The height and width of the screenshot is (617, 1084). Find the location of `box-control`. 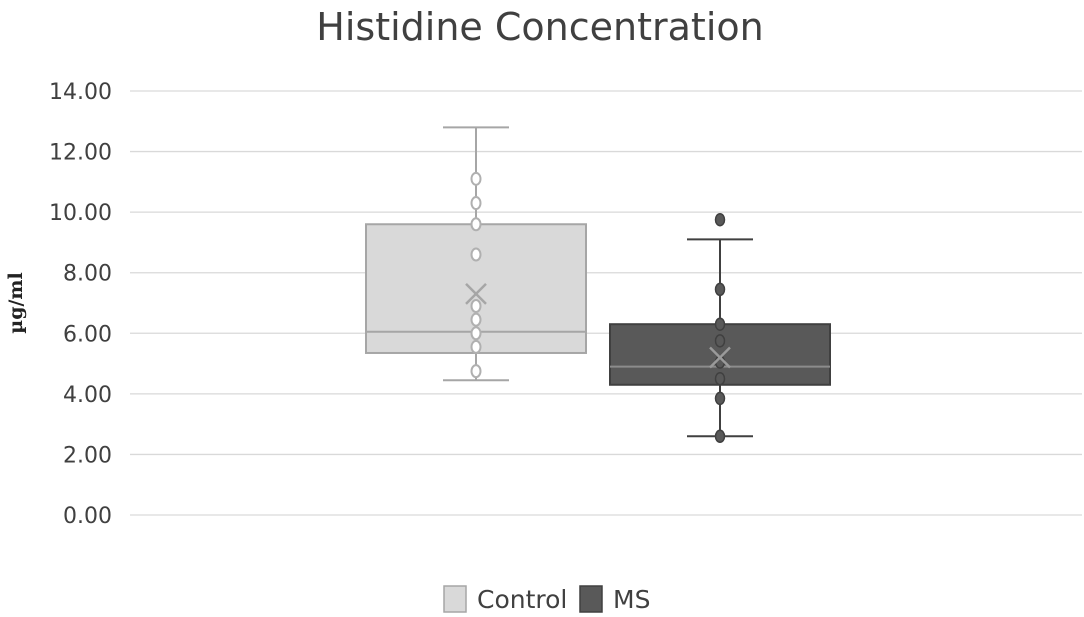

box-control is located at coordinates (476, 254).